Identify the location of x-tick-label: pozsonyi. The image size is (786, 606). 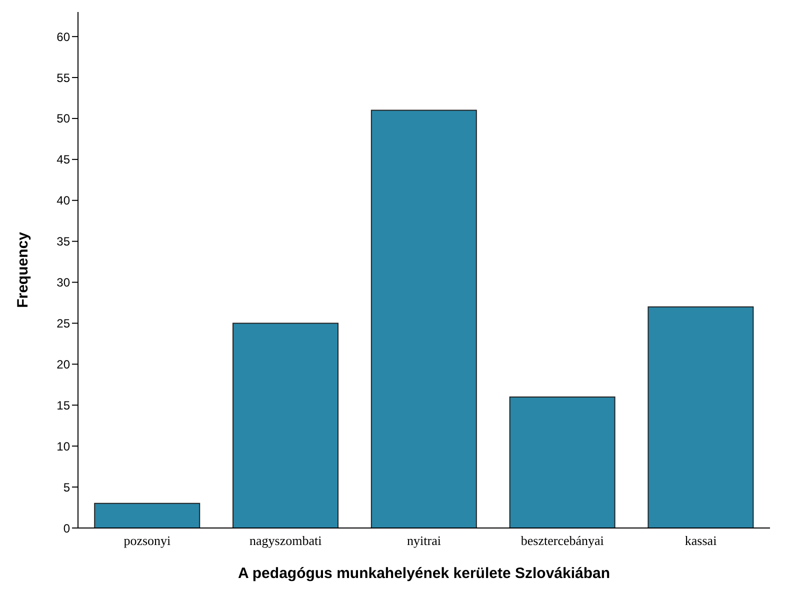
(148, 540).